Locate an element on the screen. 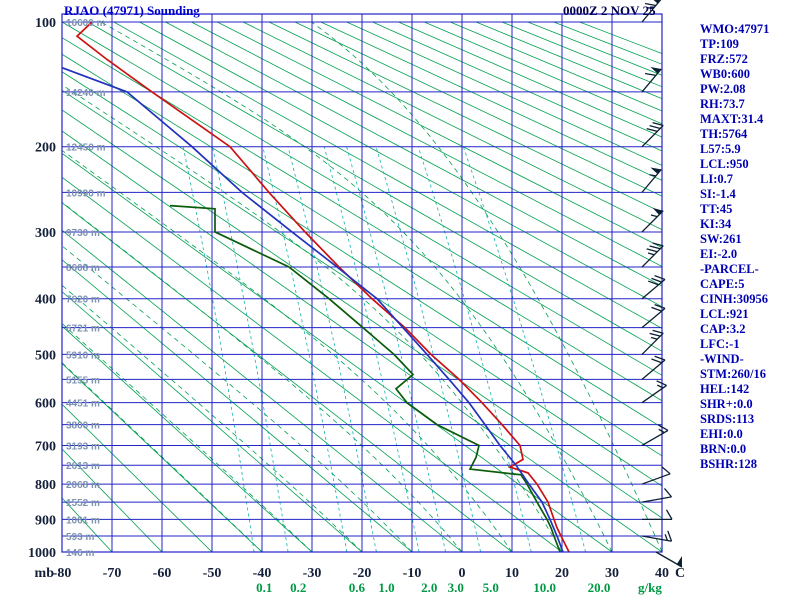  height-label: 7620 m is located at coordinates (83, 300).